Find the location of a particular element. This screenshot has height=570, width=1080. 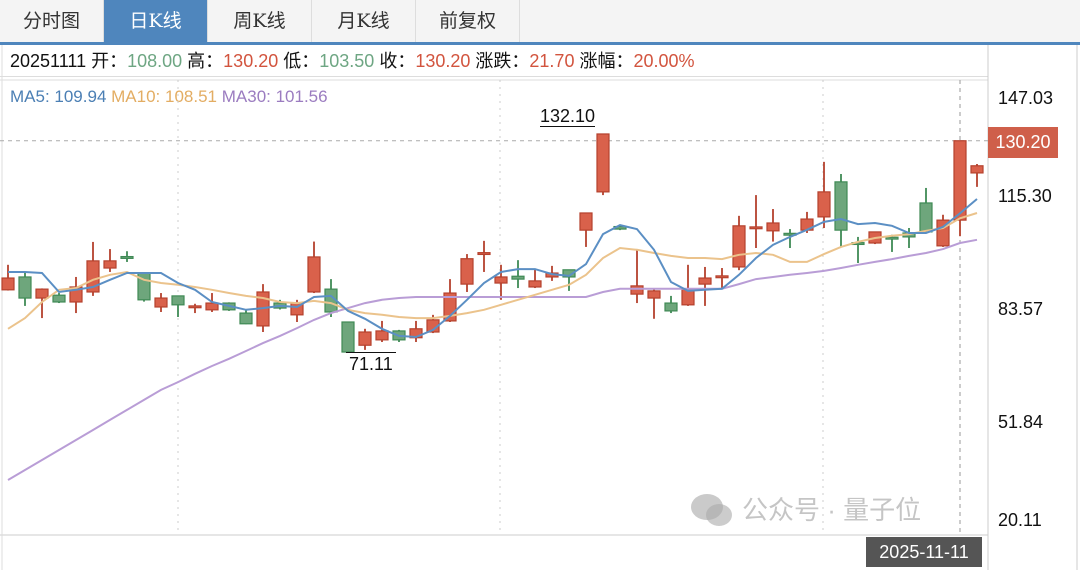

ma-legend: MA5: 109.94 MA10: 108.51 MA30: 101.56 is located at coordinates (164, 97).